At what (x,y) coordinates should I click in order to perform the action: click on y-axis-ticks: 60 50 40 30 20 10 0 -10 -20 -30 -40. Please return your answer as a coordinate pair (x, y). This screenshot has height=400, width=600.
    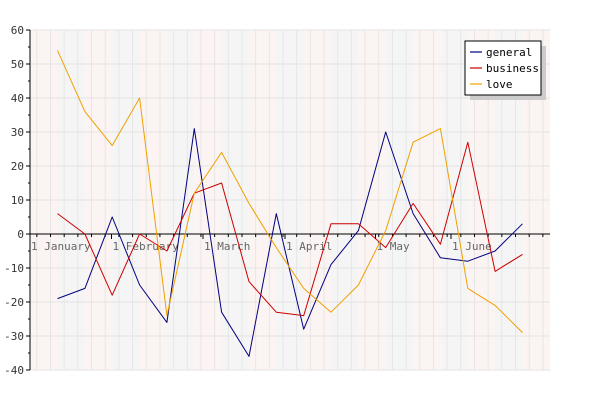
    Looking at the image, I should click on (17, 200).